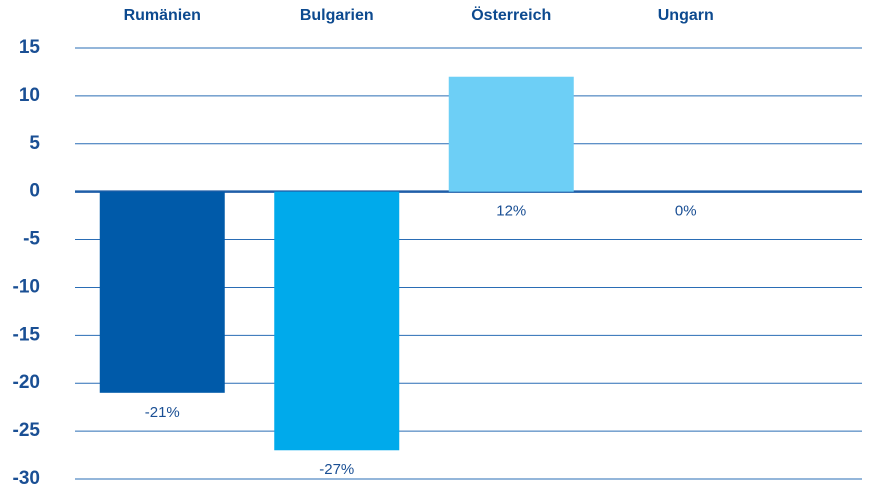  Describe the element at coordinates (511, 14) in the screenshot. I see `category-label: Österreich` at that location.